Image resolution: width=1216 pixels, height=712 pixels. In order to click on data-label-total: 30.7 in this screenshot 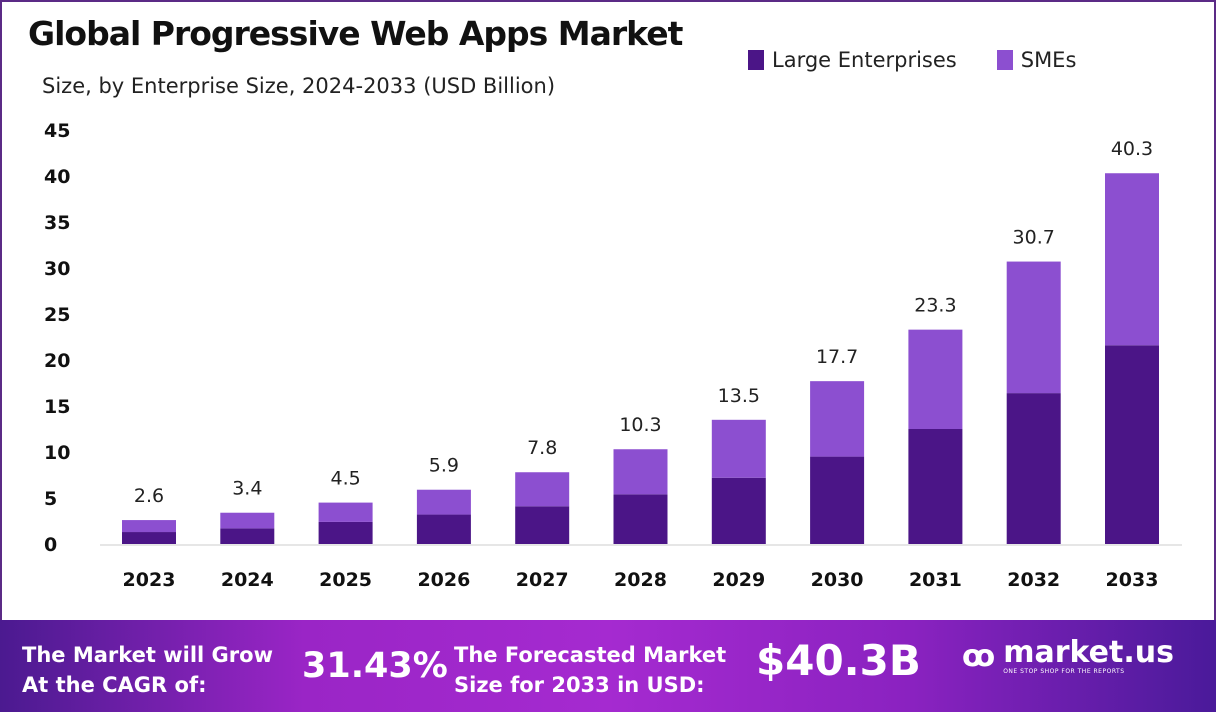, I will do `click(1034, 238)`.